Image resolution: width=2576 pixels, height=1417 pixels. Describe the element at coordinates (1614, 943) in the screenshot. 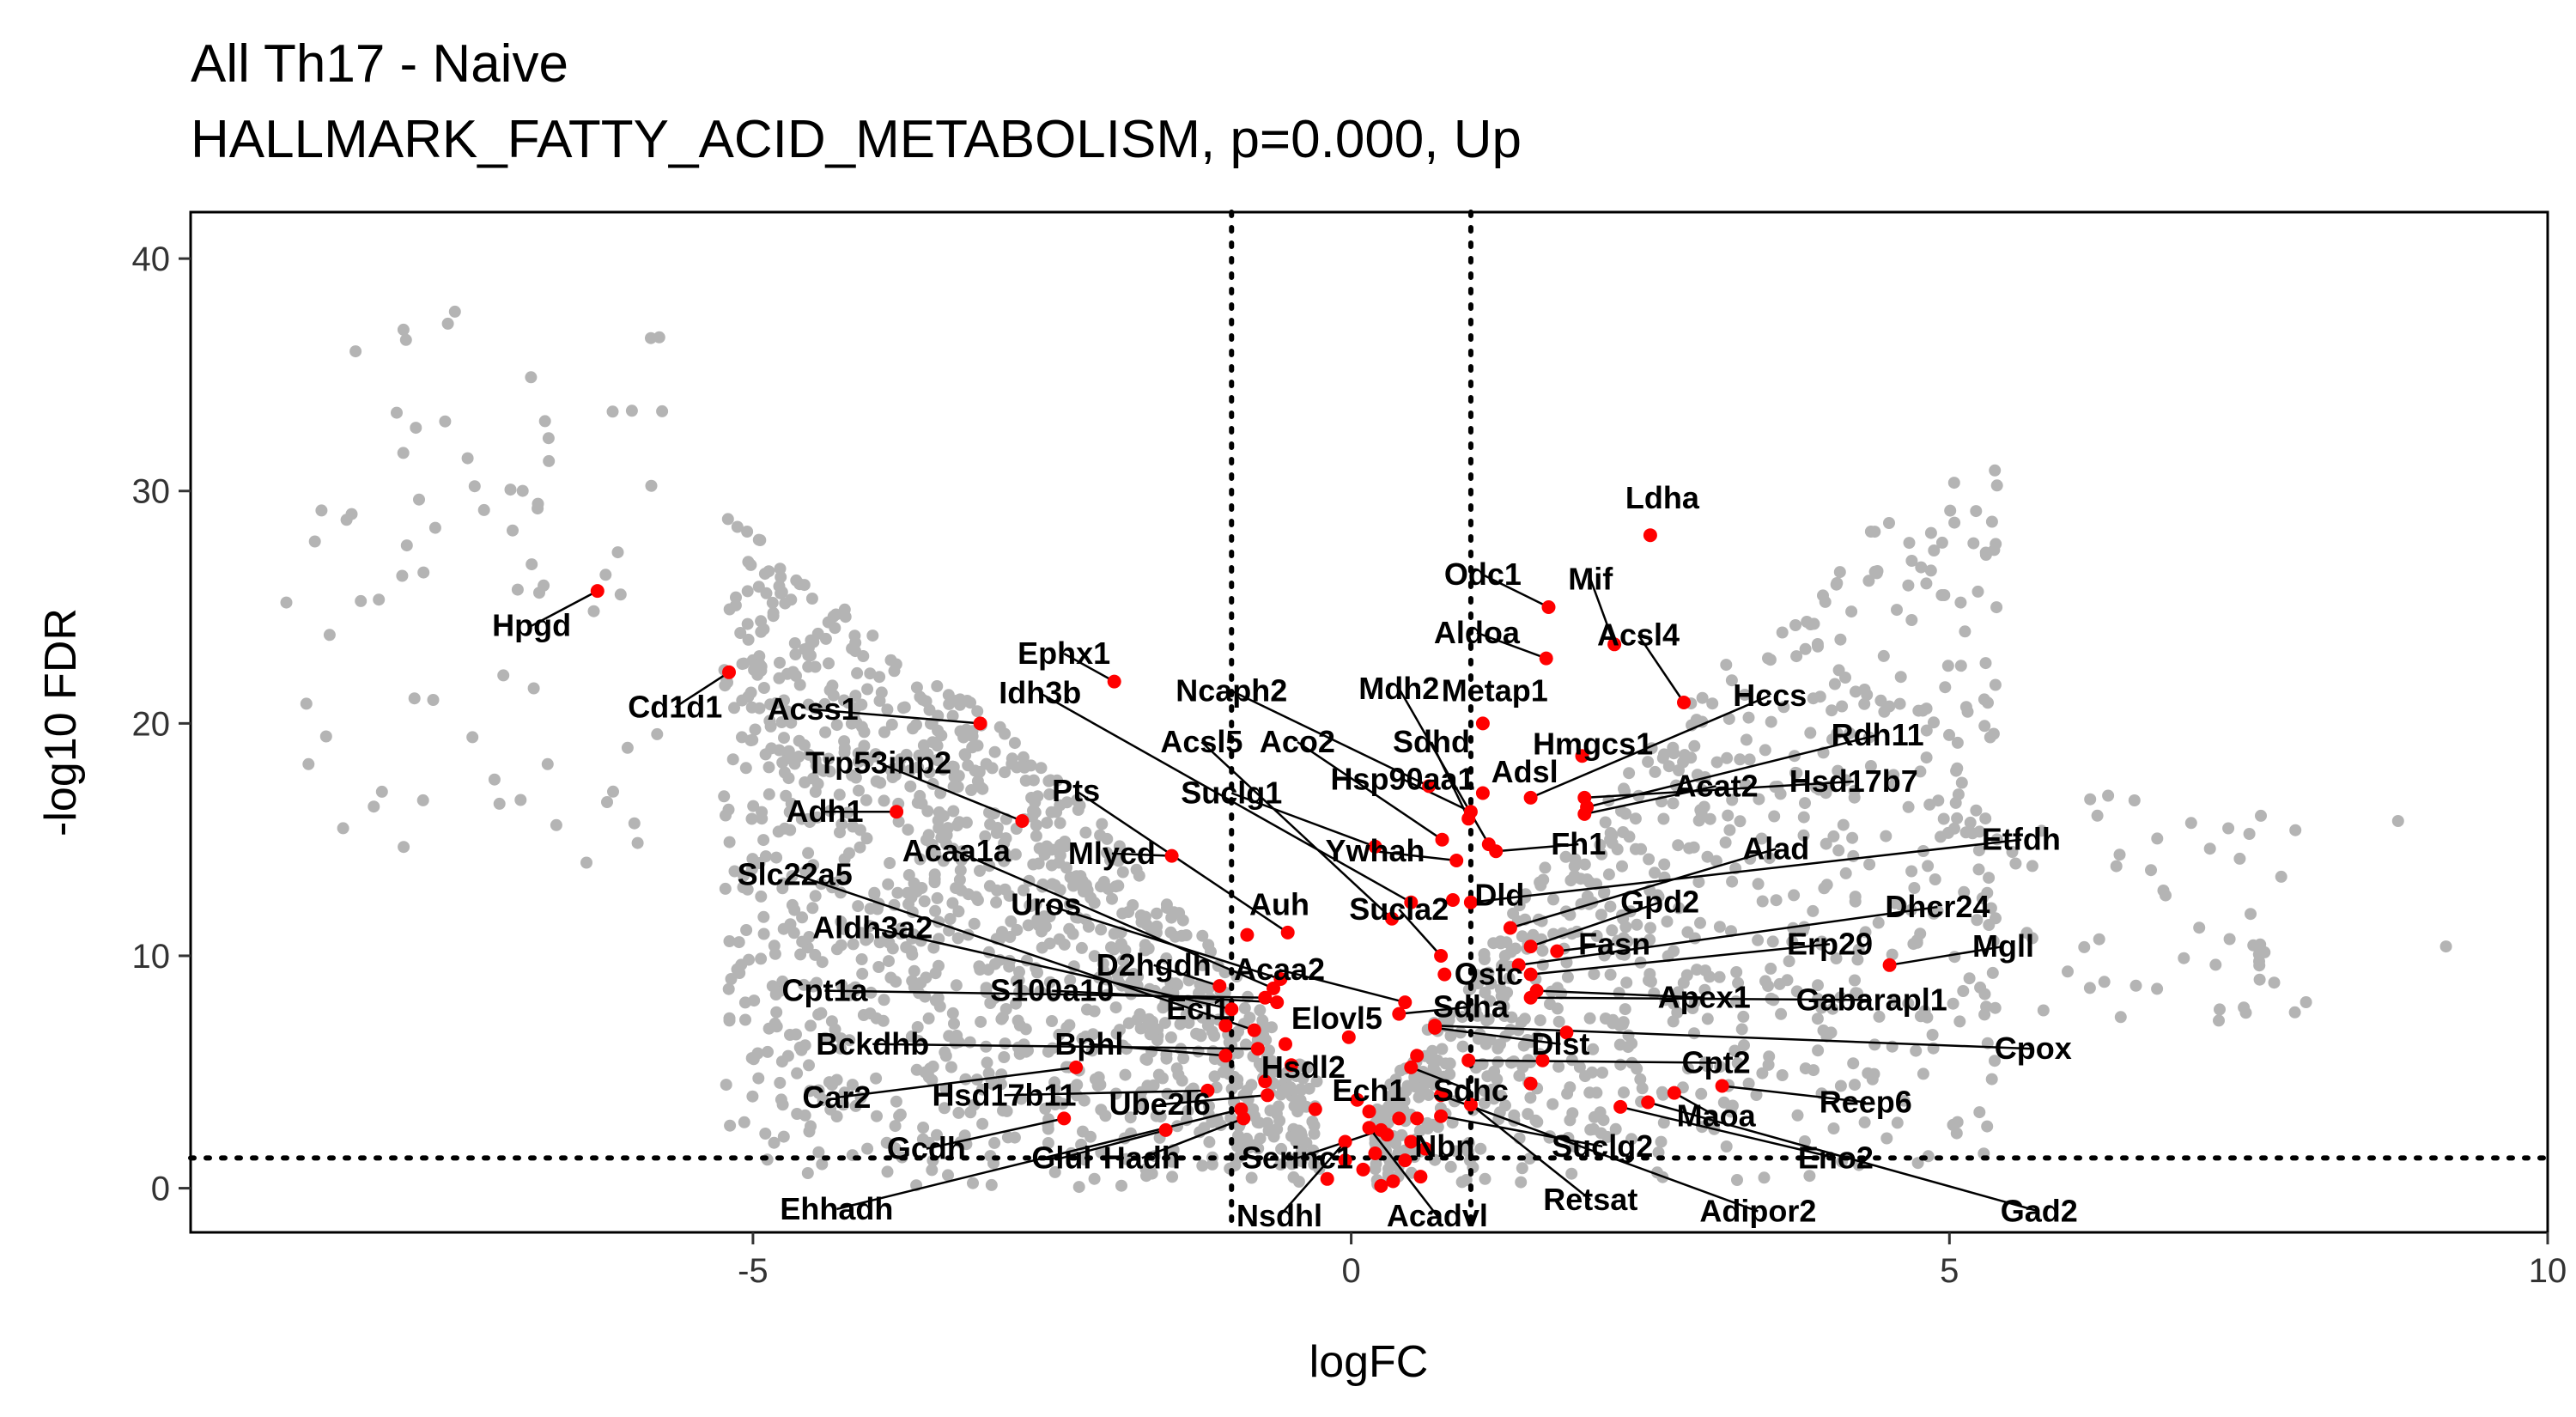

I see `gene-label: Fasn` at that location.